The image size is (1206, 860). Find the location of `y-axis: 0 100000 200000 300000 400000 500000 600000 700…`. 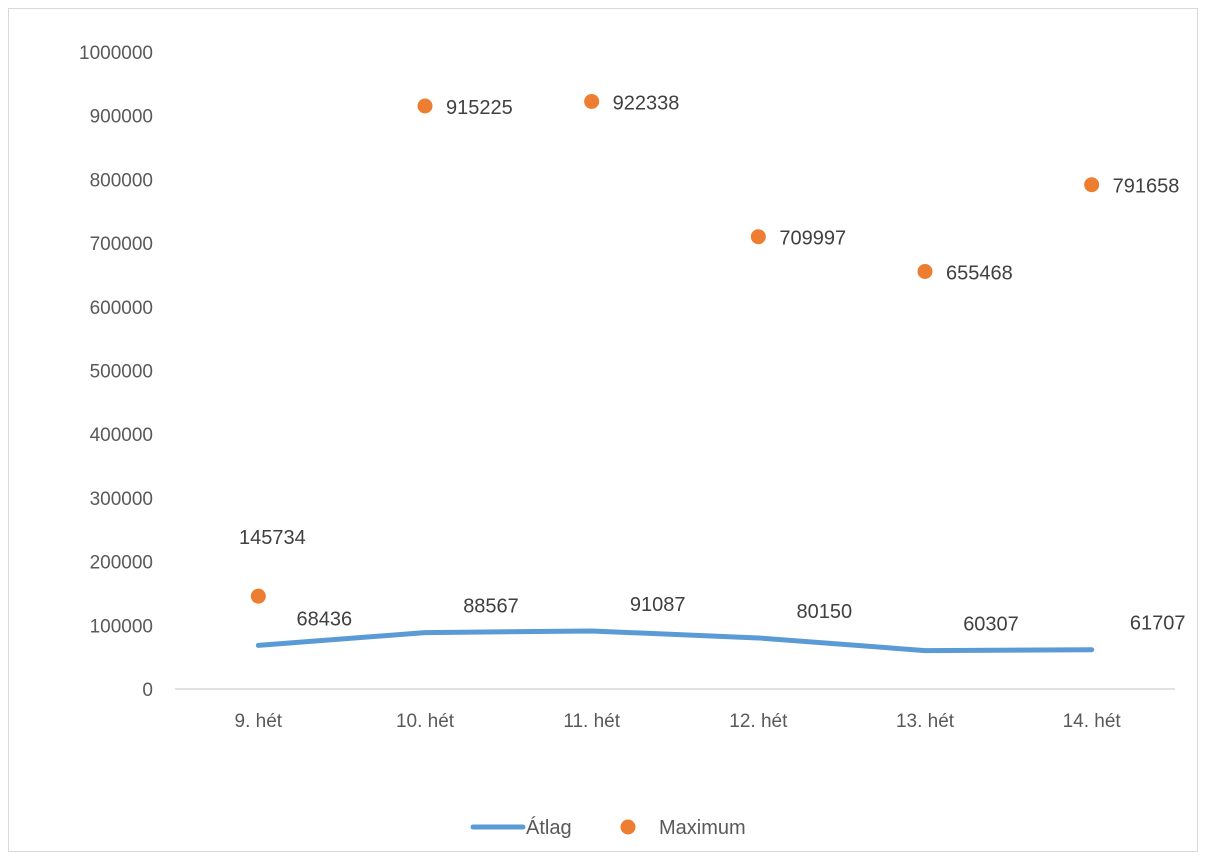

y-axis: 0 100000 200000 300000 400000 500000 600000 700… is located at coordinates (116, 372).